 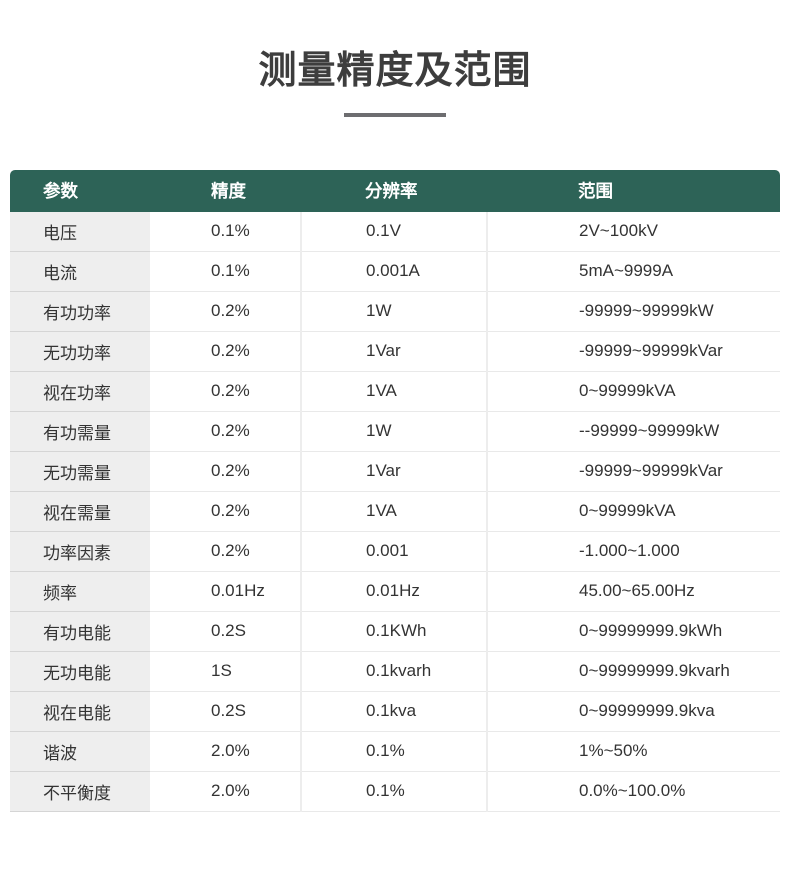 I want to click on table-row: 频率 0.01Hz 0.01Hz 45.00~65.00Hz, so click(x=395, y=591).